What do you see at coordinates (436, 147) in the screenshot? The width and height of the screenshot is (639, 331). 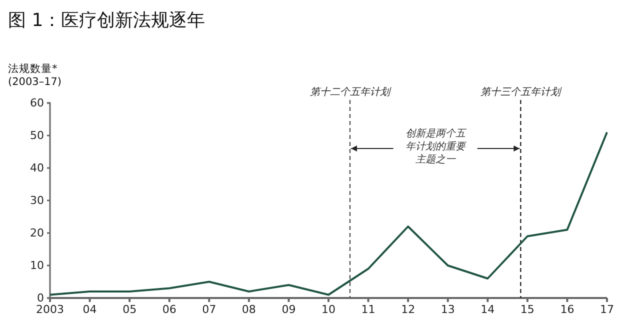 I see `annotation: 创新是两个五年计划的重要主题之一` at bounding box center [436, 147].